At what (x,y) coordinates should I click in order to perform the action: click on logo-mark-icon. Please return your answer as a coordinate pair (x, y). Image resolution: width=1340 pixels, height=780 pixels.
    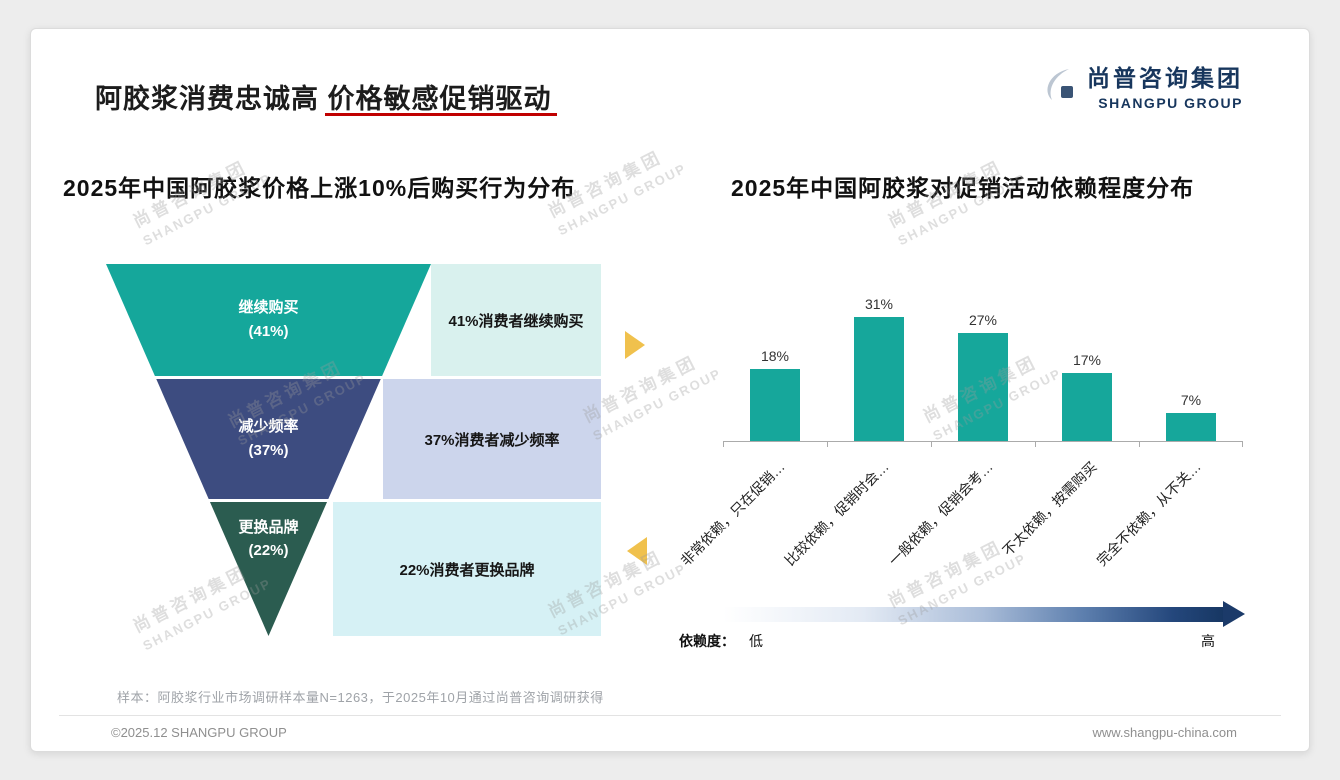
    Looking at the image, I should click on (1060, 84).